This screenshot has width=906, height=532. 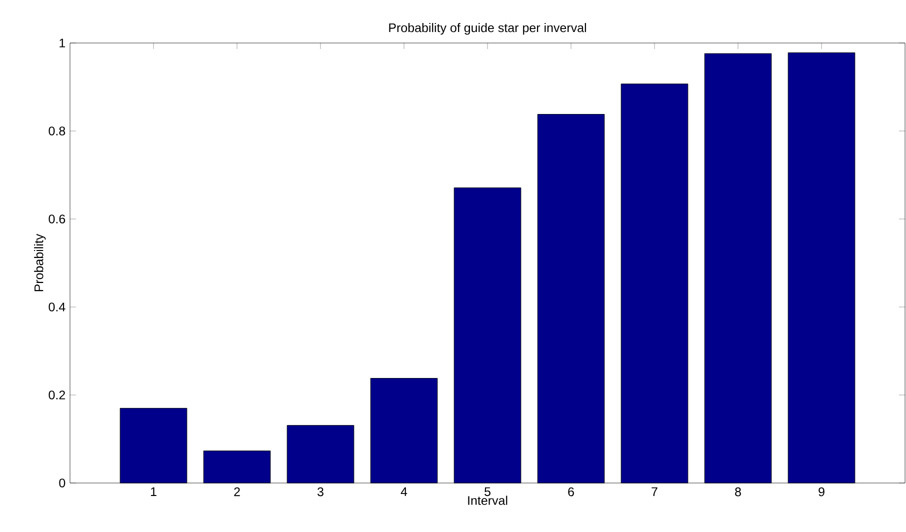 What do you see at coordinates (153, 491) in the screenshot?
I see `x-tick-label: 1` at bounding box center [153, 491].